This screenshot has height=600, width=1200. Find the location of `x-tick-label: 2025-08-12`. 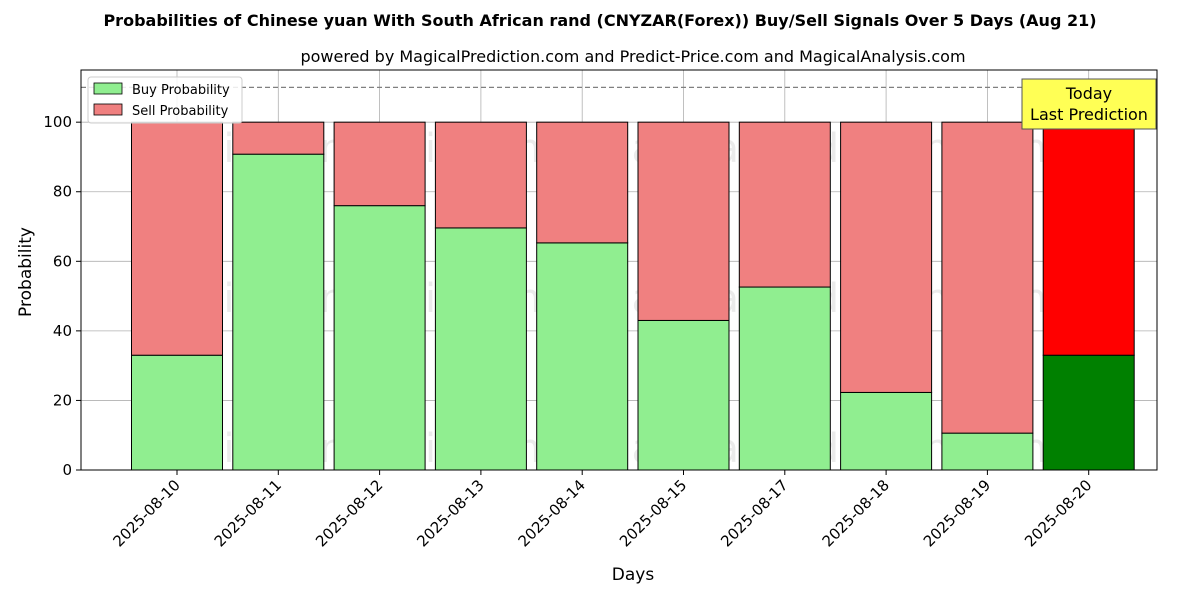

x-tick-label: 2025-08-12 is located at coordinates (349, 513).